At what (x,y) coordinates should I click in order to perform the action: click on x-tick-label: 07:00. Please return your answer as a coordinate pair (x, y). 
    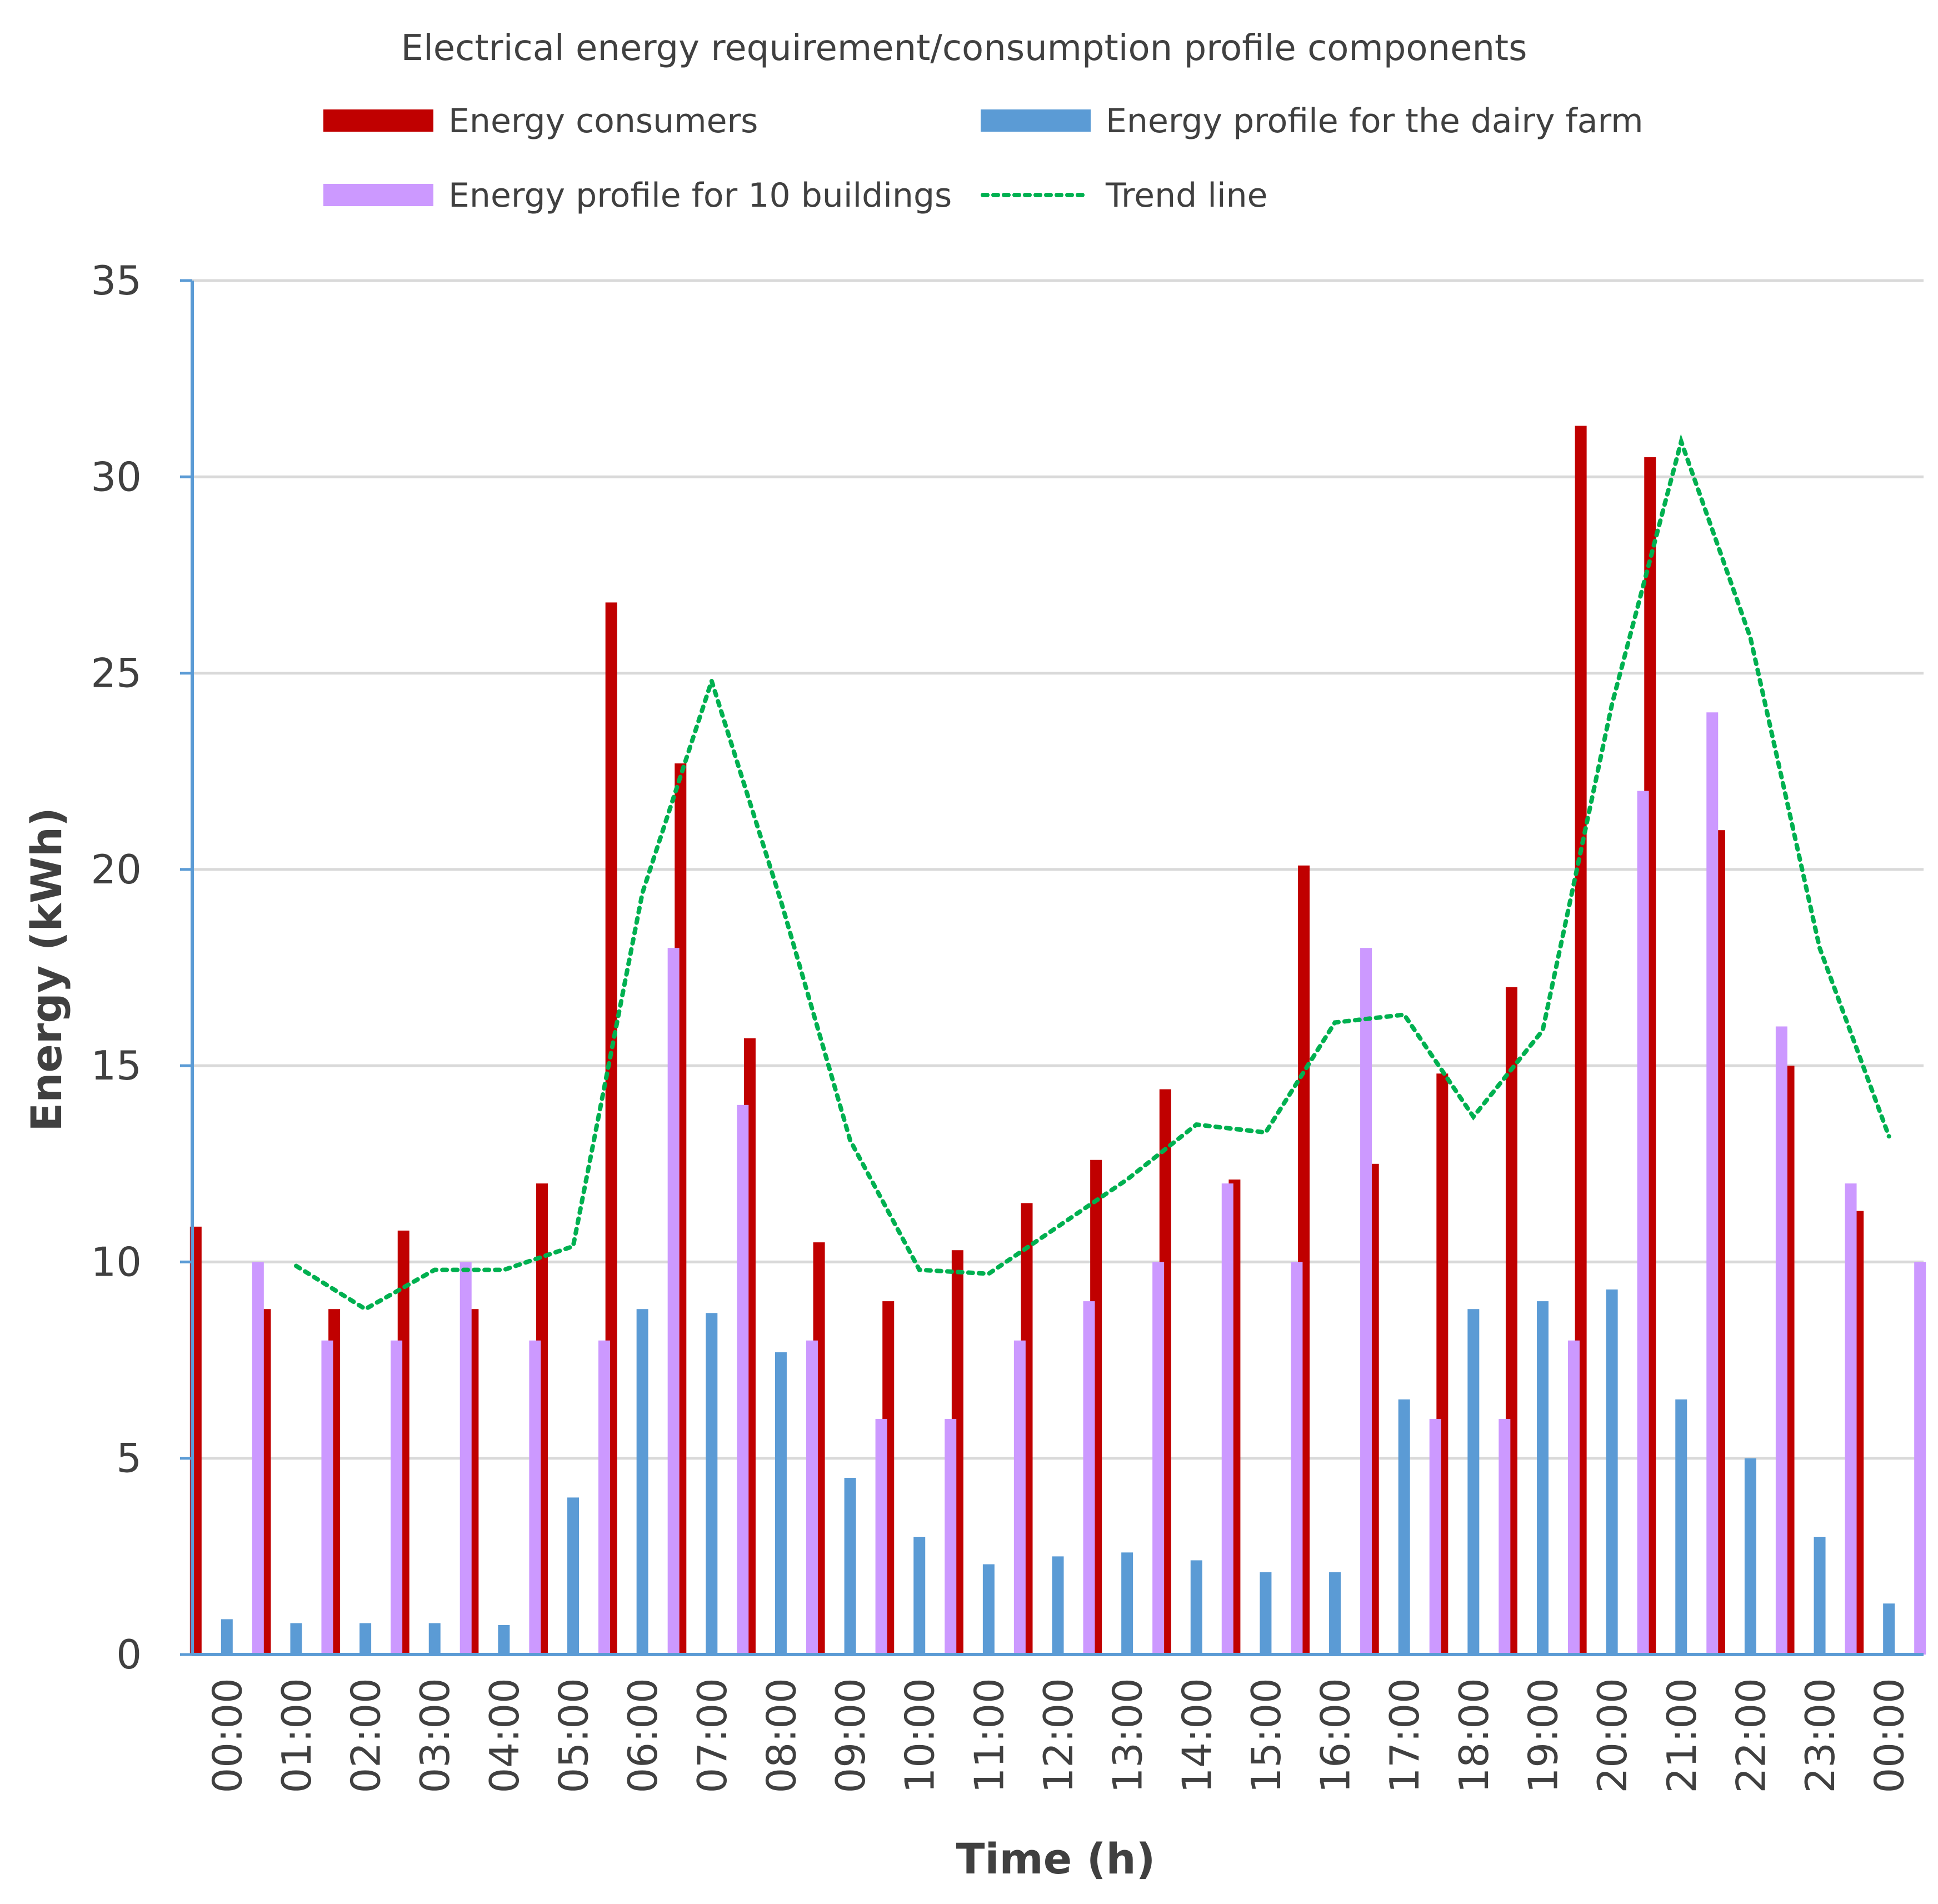
    Looking at the image, I should click on (712, 1735).